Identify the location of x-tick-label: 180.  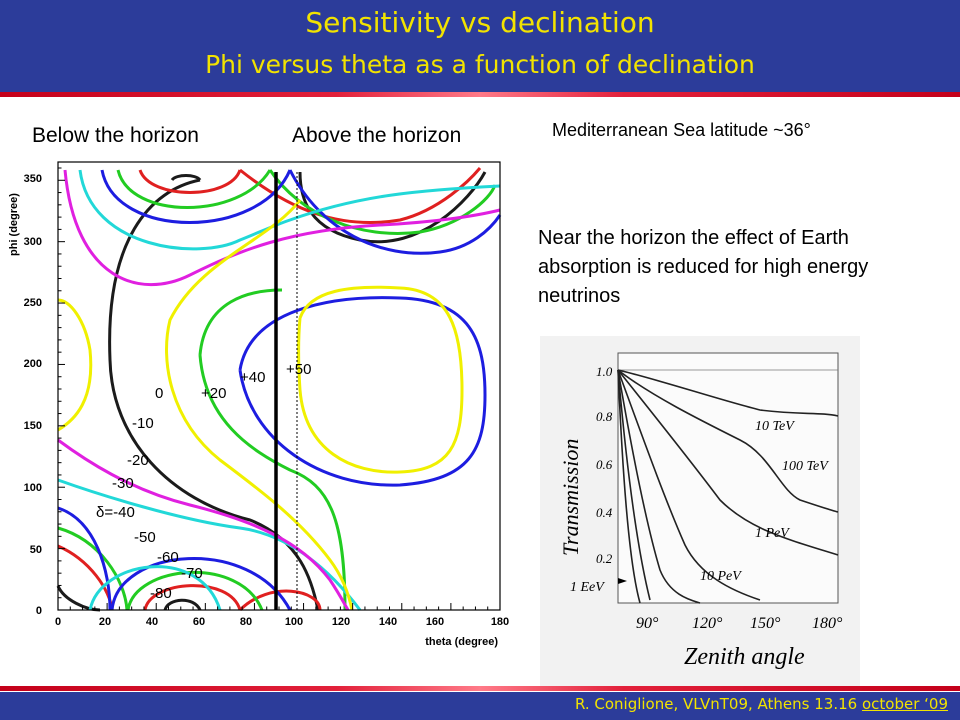
(500, 622).